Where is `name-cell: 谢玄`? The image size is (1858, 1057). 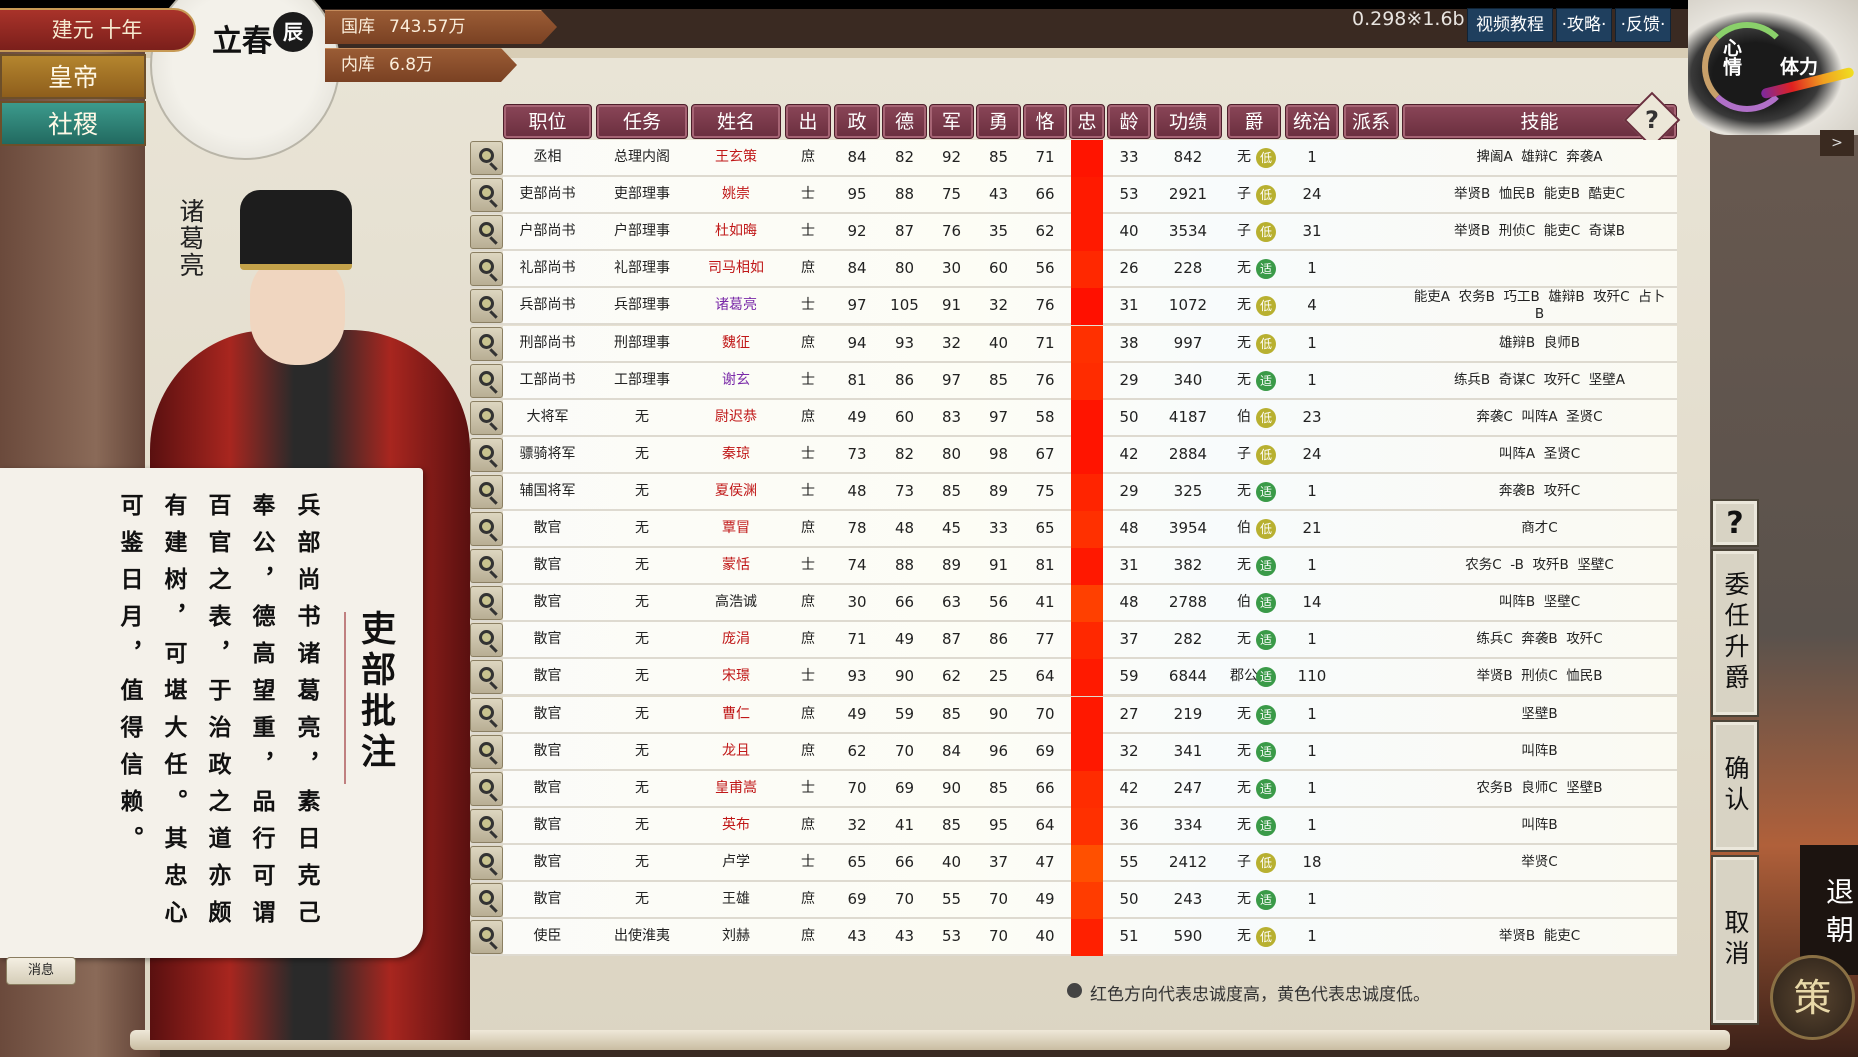
name-cell: 谢玄 is located at coordinates (736, 379).